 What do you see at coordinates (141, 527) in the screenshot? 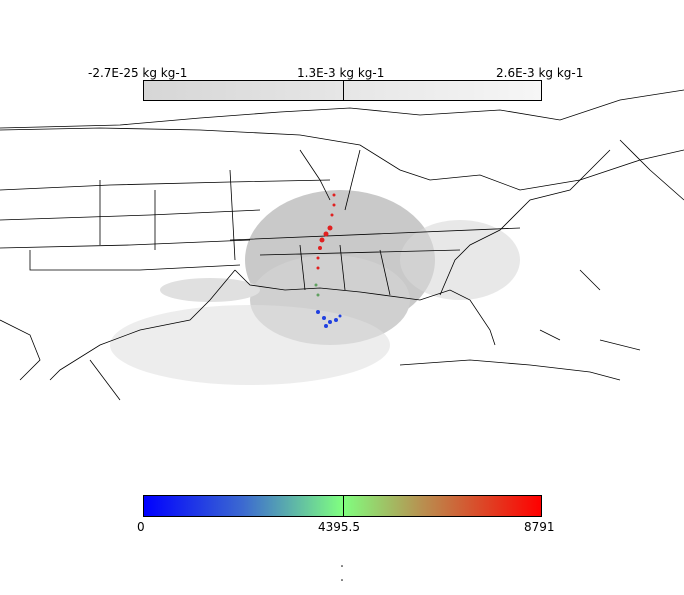
I see `bottom-colorbar-min-label: 0` at bounding box center [141, 527].